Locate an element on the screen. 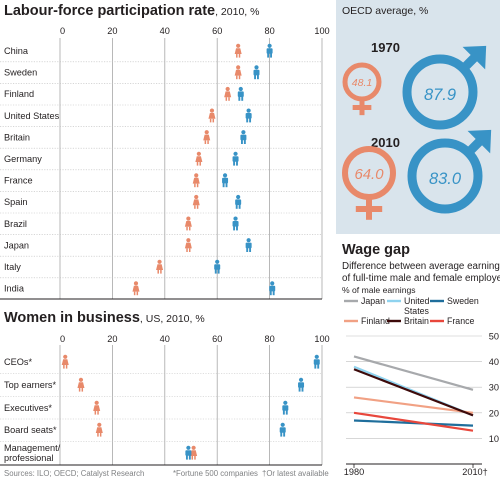  women-chart-row-ceos-male-marker-leg-left is located at coordinates (315, 366).